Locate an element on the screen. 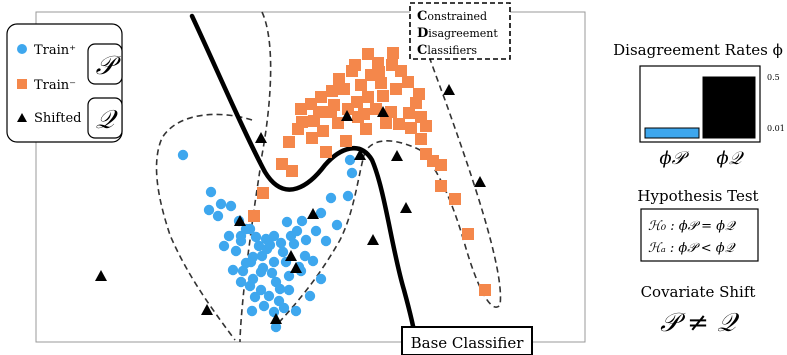 Image resolution: width=787 pixels, height=355 pixels. base-classifier-box is located at coordinates (467, 340).